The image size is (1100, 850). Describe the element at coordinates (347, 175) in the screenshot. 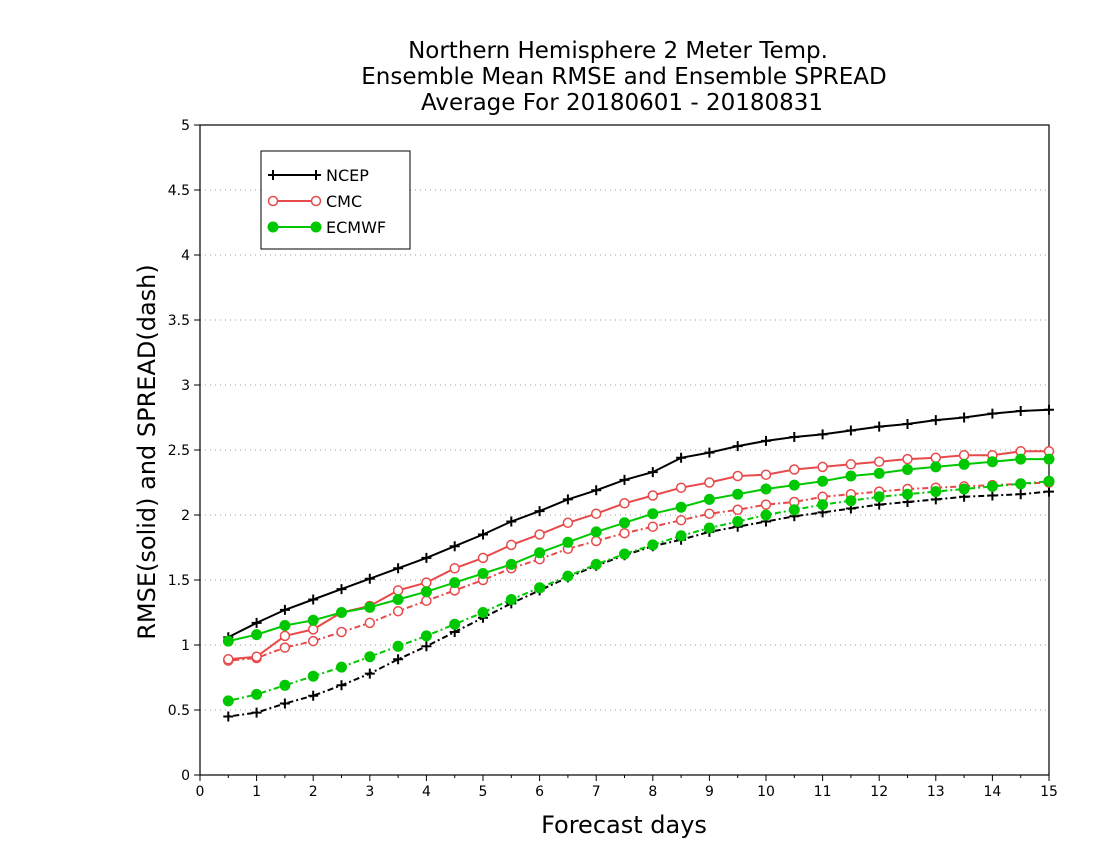

I see `legend-label-ncep: NCEP` at that location.